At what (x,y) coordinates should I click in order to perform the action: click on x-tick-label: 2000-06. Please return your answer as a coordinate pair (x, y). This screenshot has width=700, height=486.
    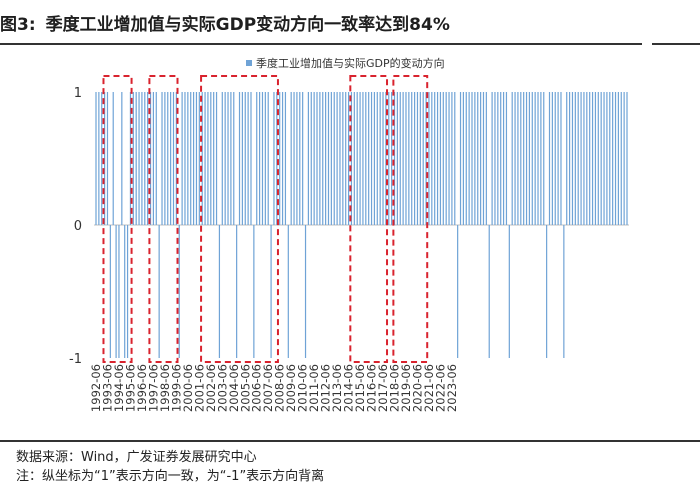
    Looking at the image, I should click on (188, 388).